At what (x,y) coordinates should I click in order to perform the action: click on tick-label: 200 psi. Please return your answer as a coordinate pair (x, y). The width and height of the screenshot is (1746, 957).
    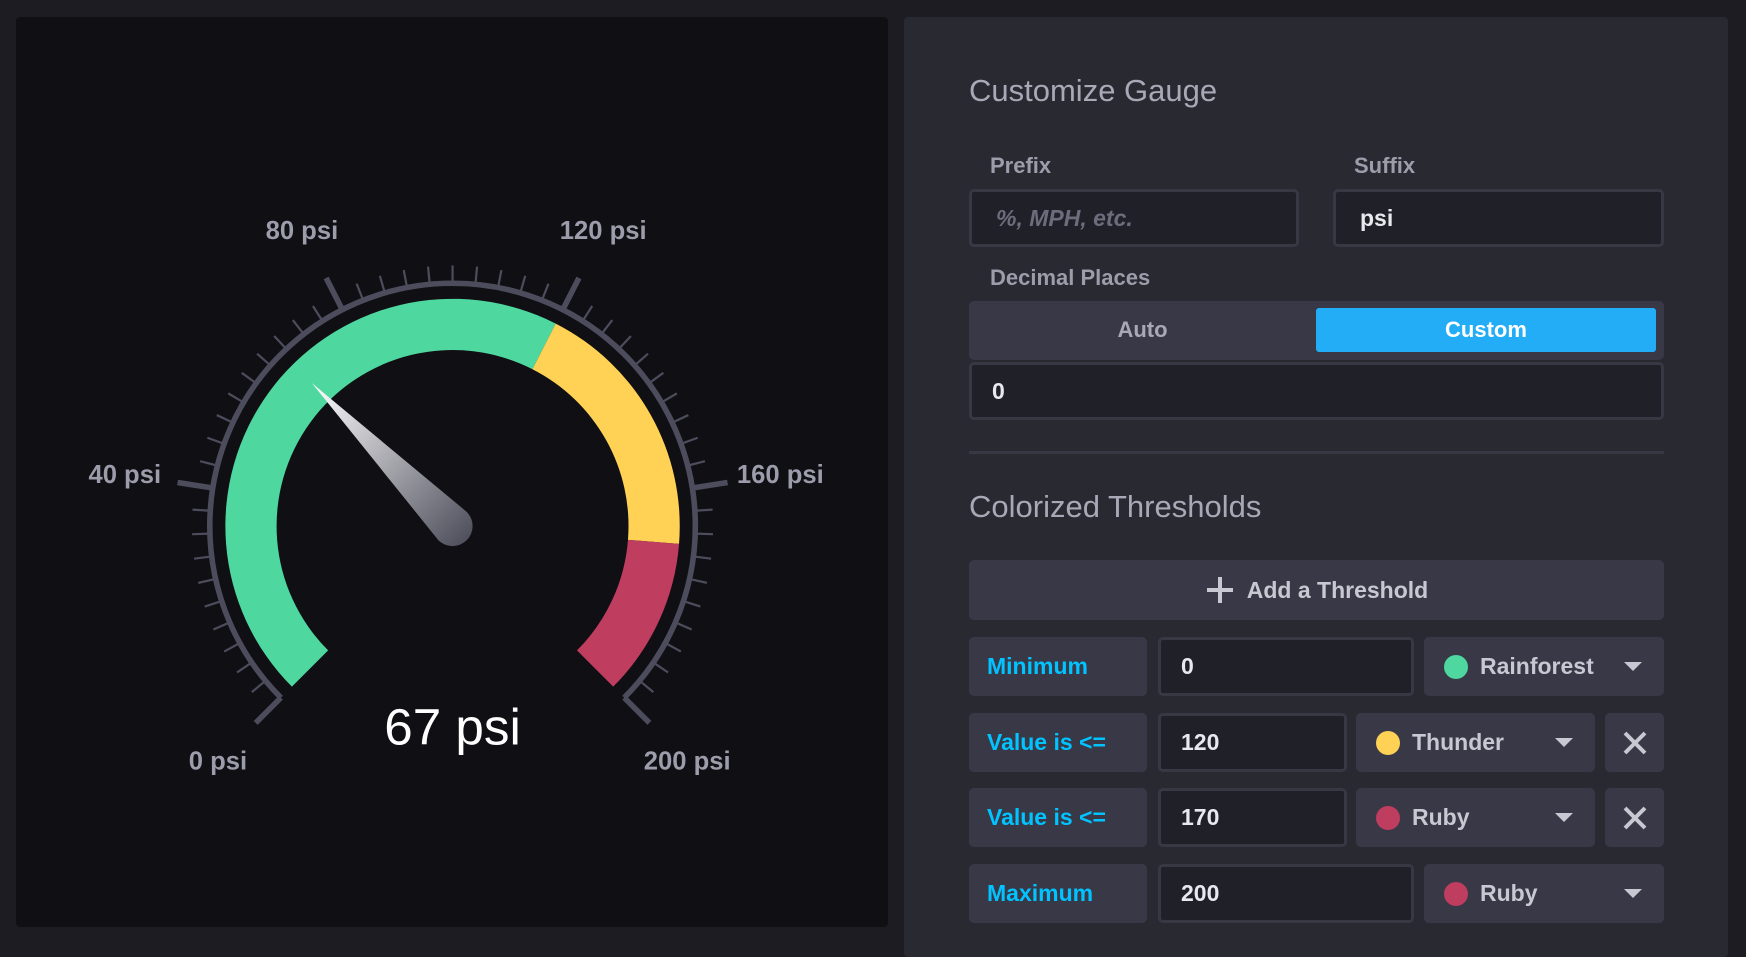
    Looking at the image, I should click on (687, 762).